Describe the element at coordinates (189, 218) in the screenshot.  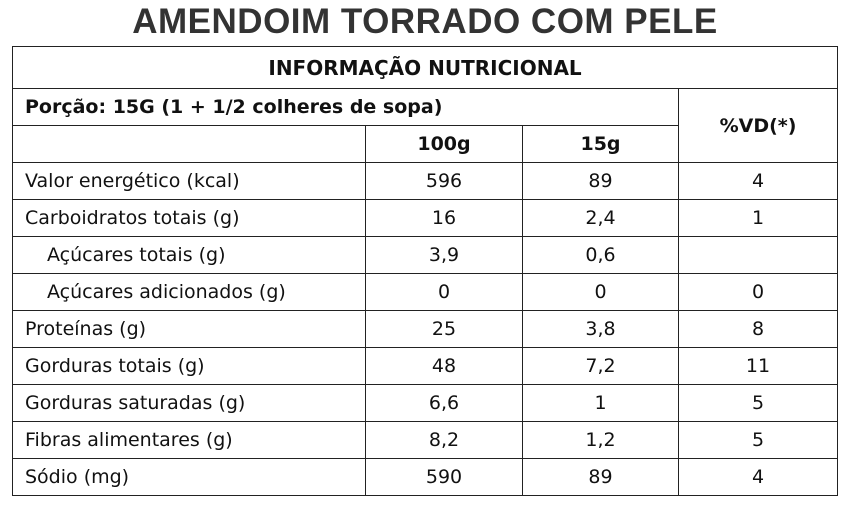
I see `nutrient-label: Carboidratos totais (g)` at that location.